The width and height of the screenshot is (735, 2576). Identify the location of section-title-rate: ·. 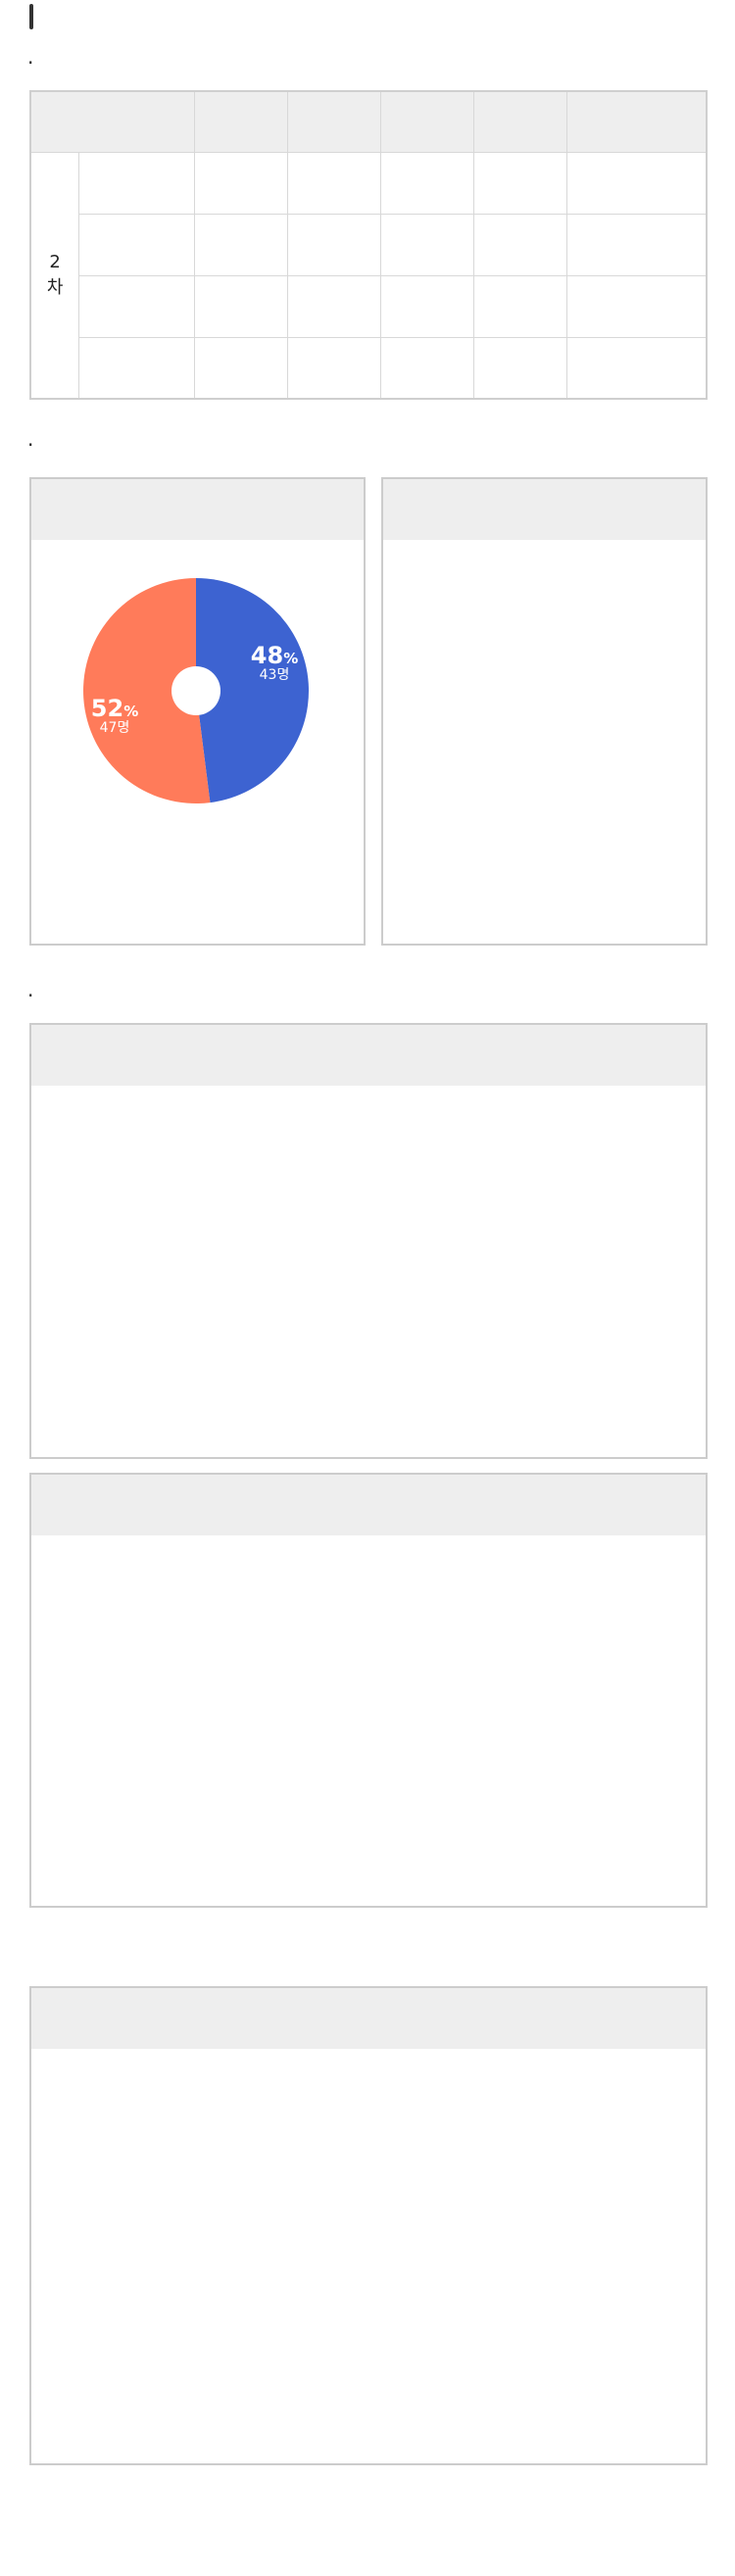
(30, 62).